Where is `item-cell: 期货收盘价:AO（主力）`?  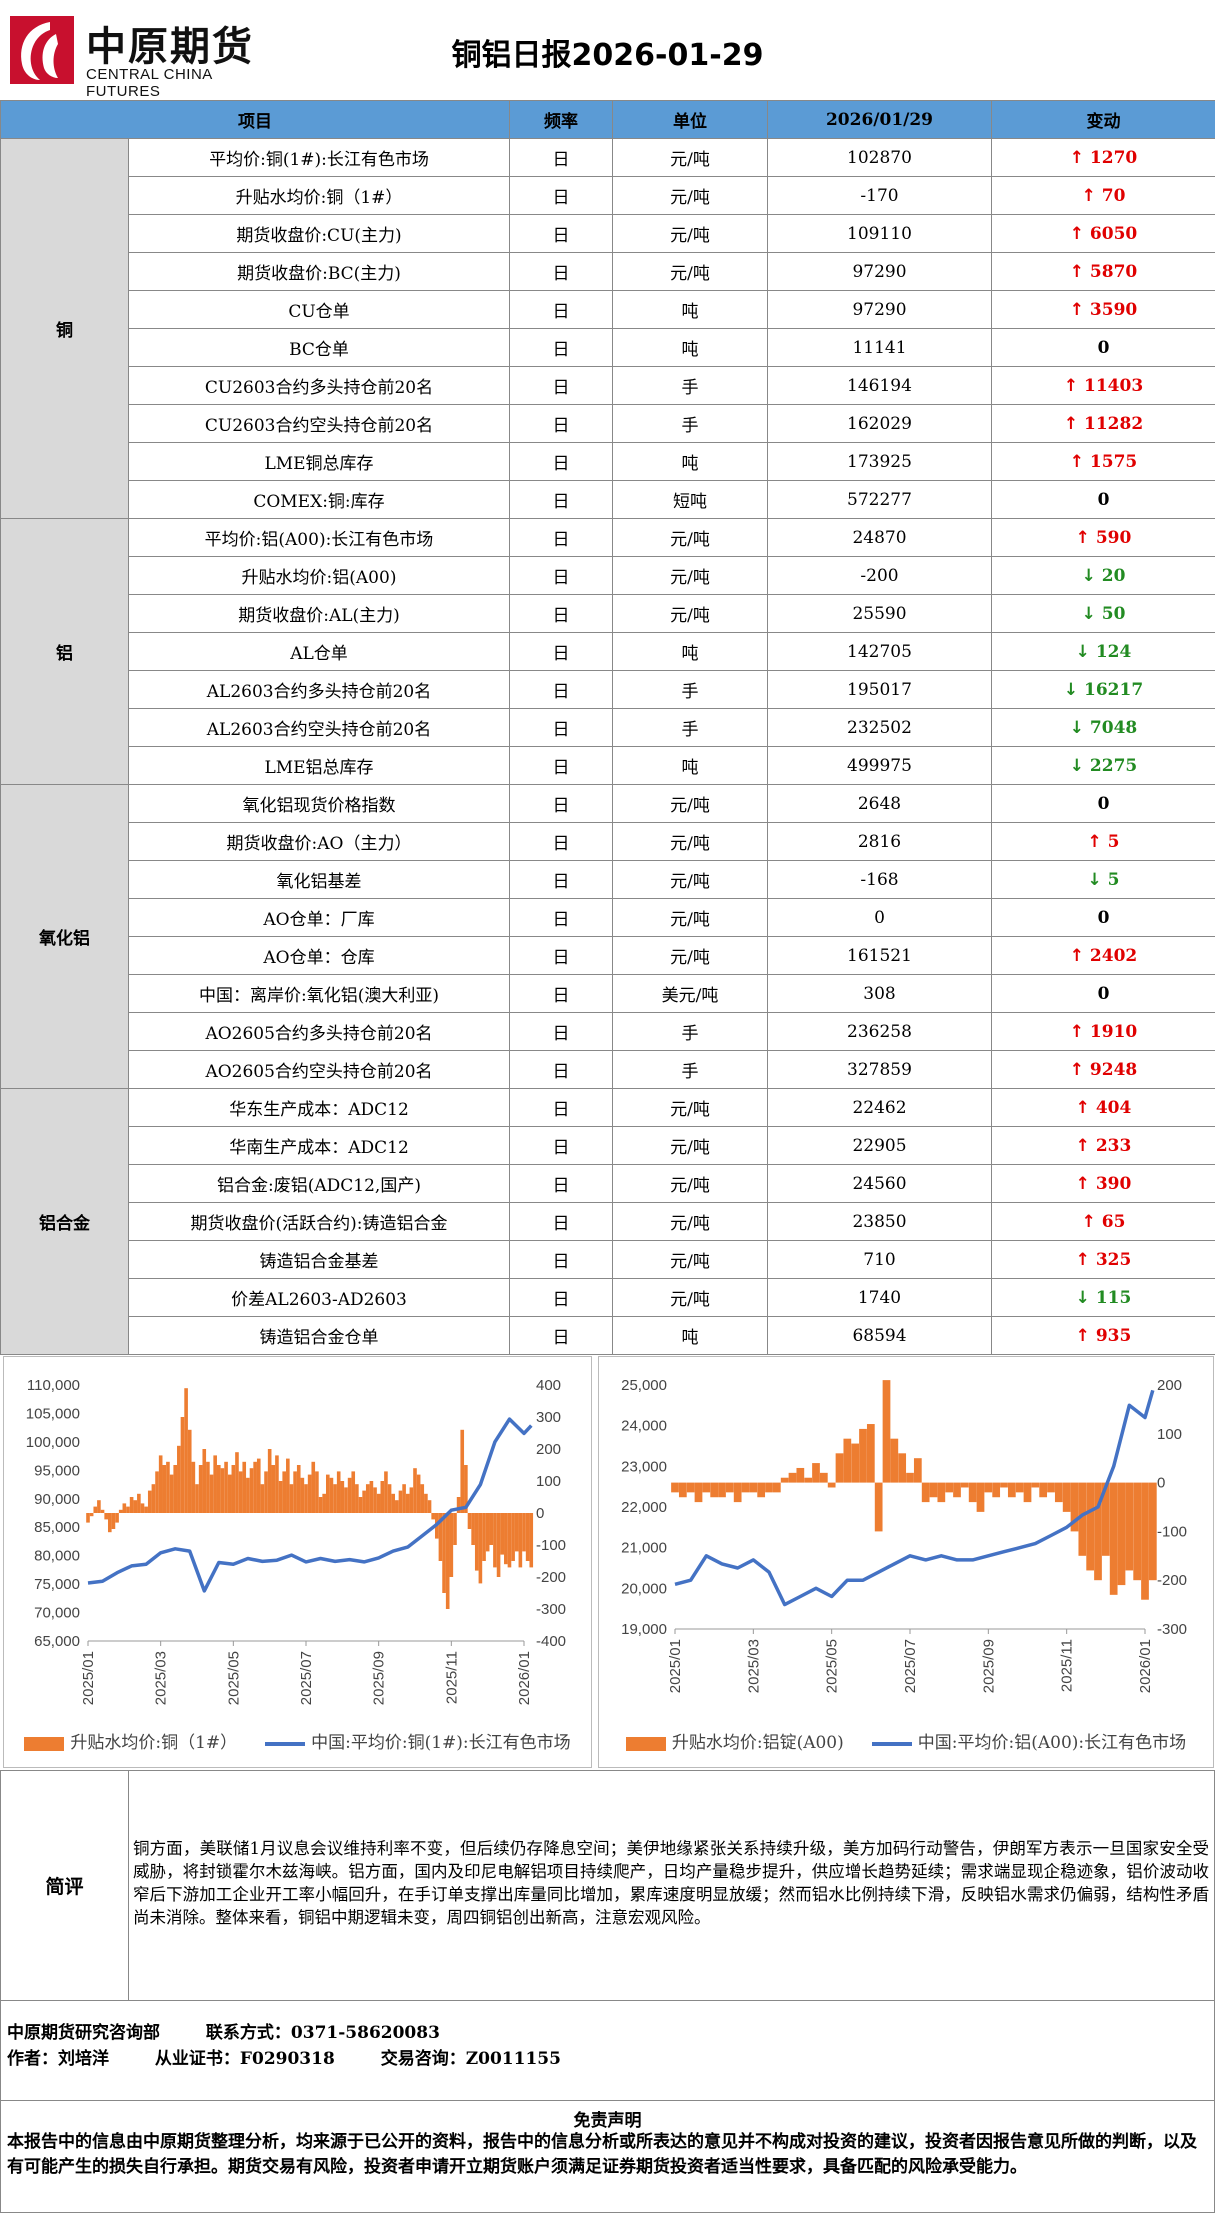
item-cell: 期货收盘价:AO（主力） is located at coordinates (319, 841).